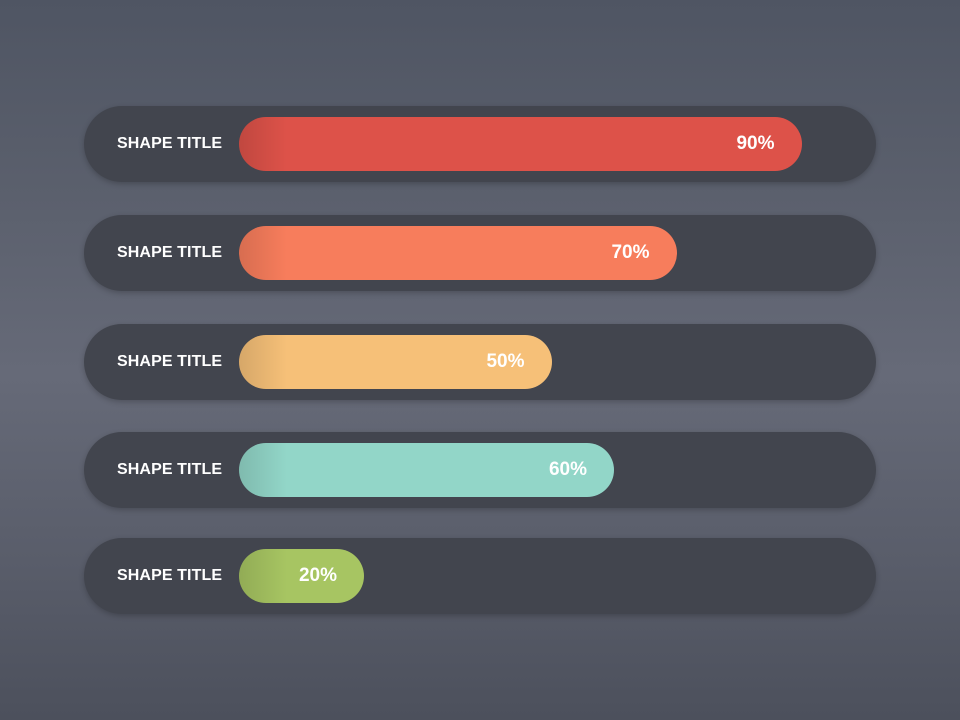 The height and width of the screenshot is (720, 960). What do you see at coordinates (567, 469) in the screenshot?
I see `bar-value-label: 60%` at bounding box center [567, 469].